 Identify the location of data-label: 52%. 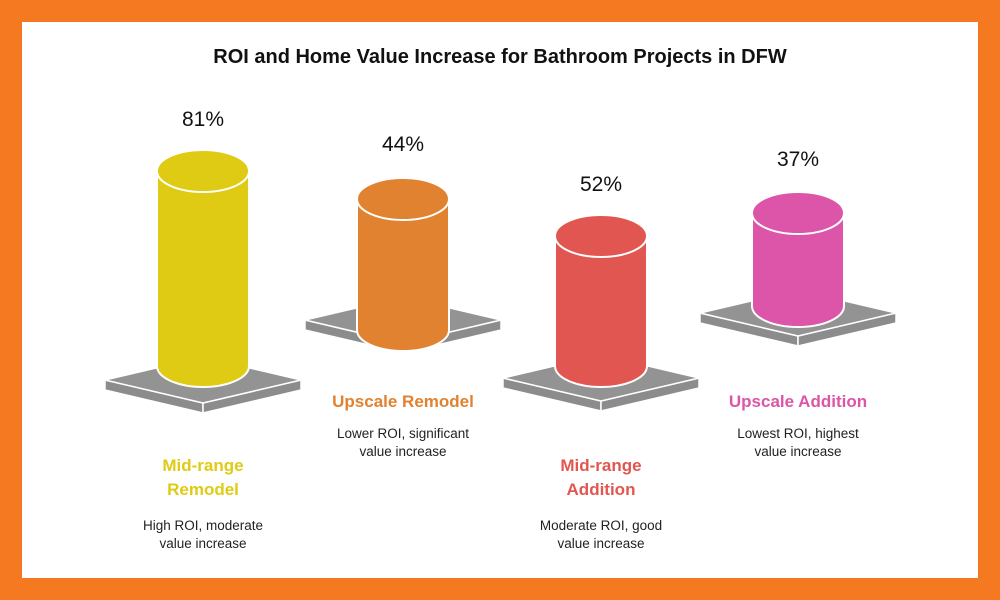
(601, 184).